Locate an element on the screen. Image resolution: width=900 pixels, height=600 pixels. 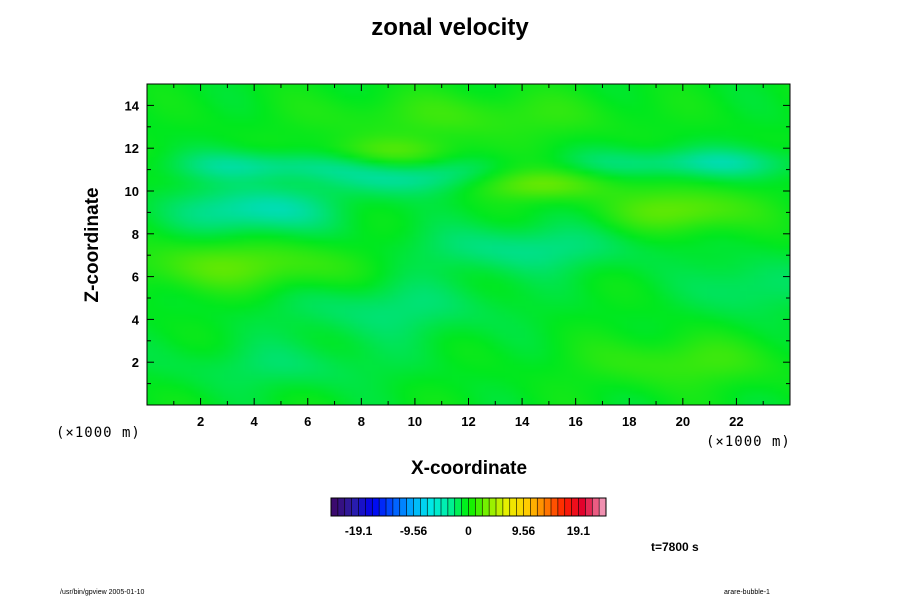
time-label: t=7800 s is located at coordinates (675, 547).